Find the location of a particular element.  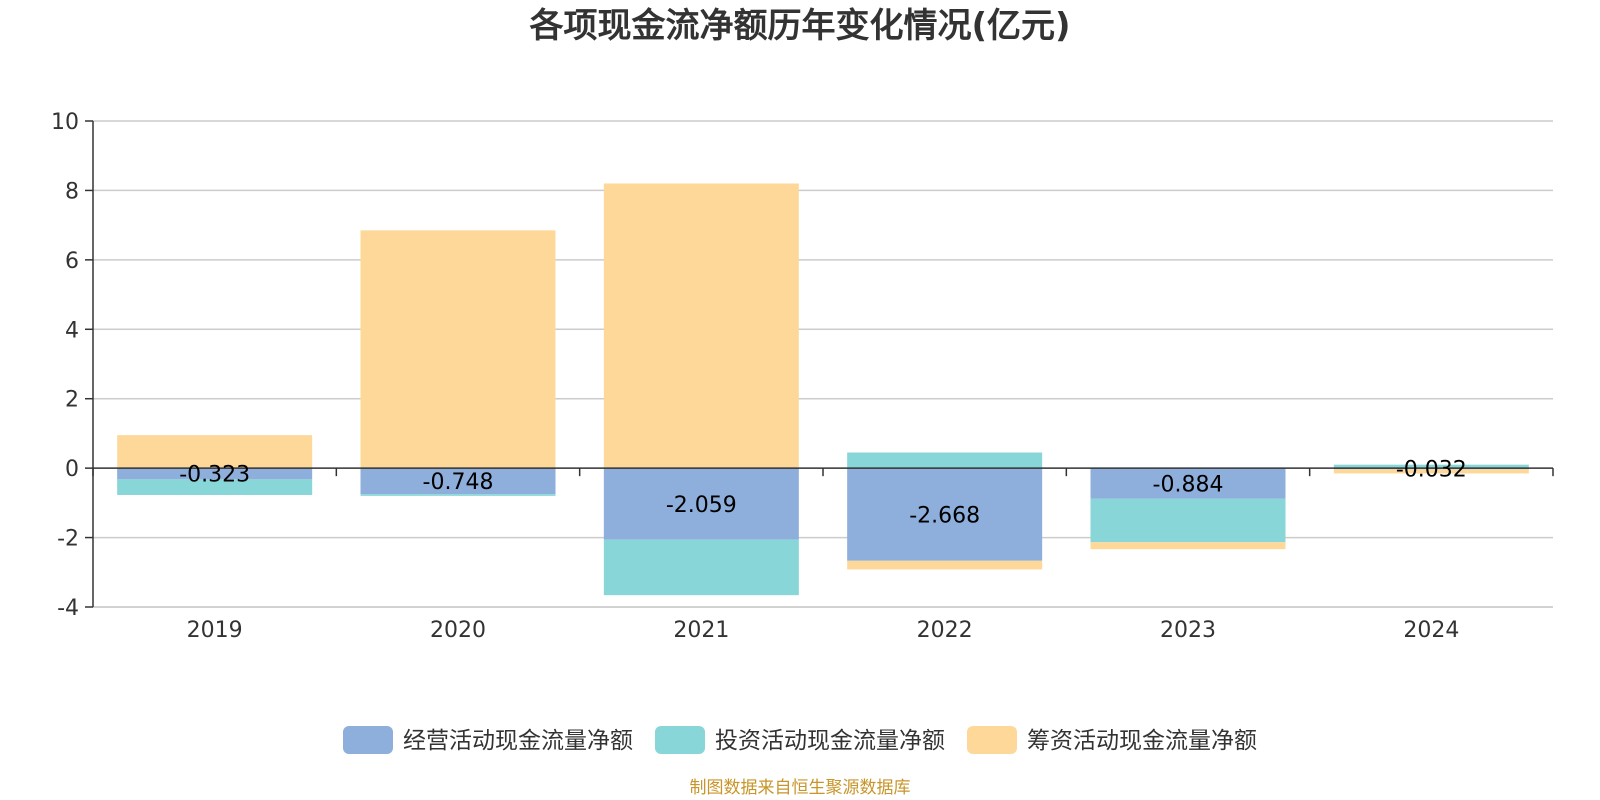

x-tick-label: 2024 is located at coordinates (1431, 630).